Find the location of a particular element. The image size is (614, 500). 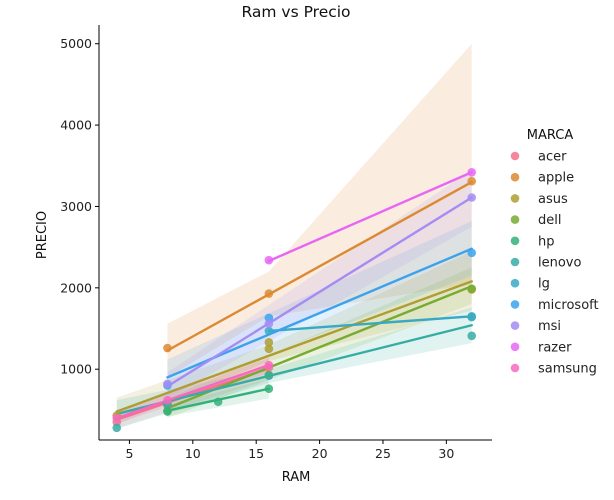

legend-marker-lenovo is located at coordinates (515, 262).